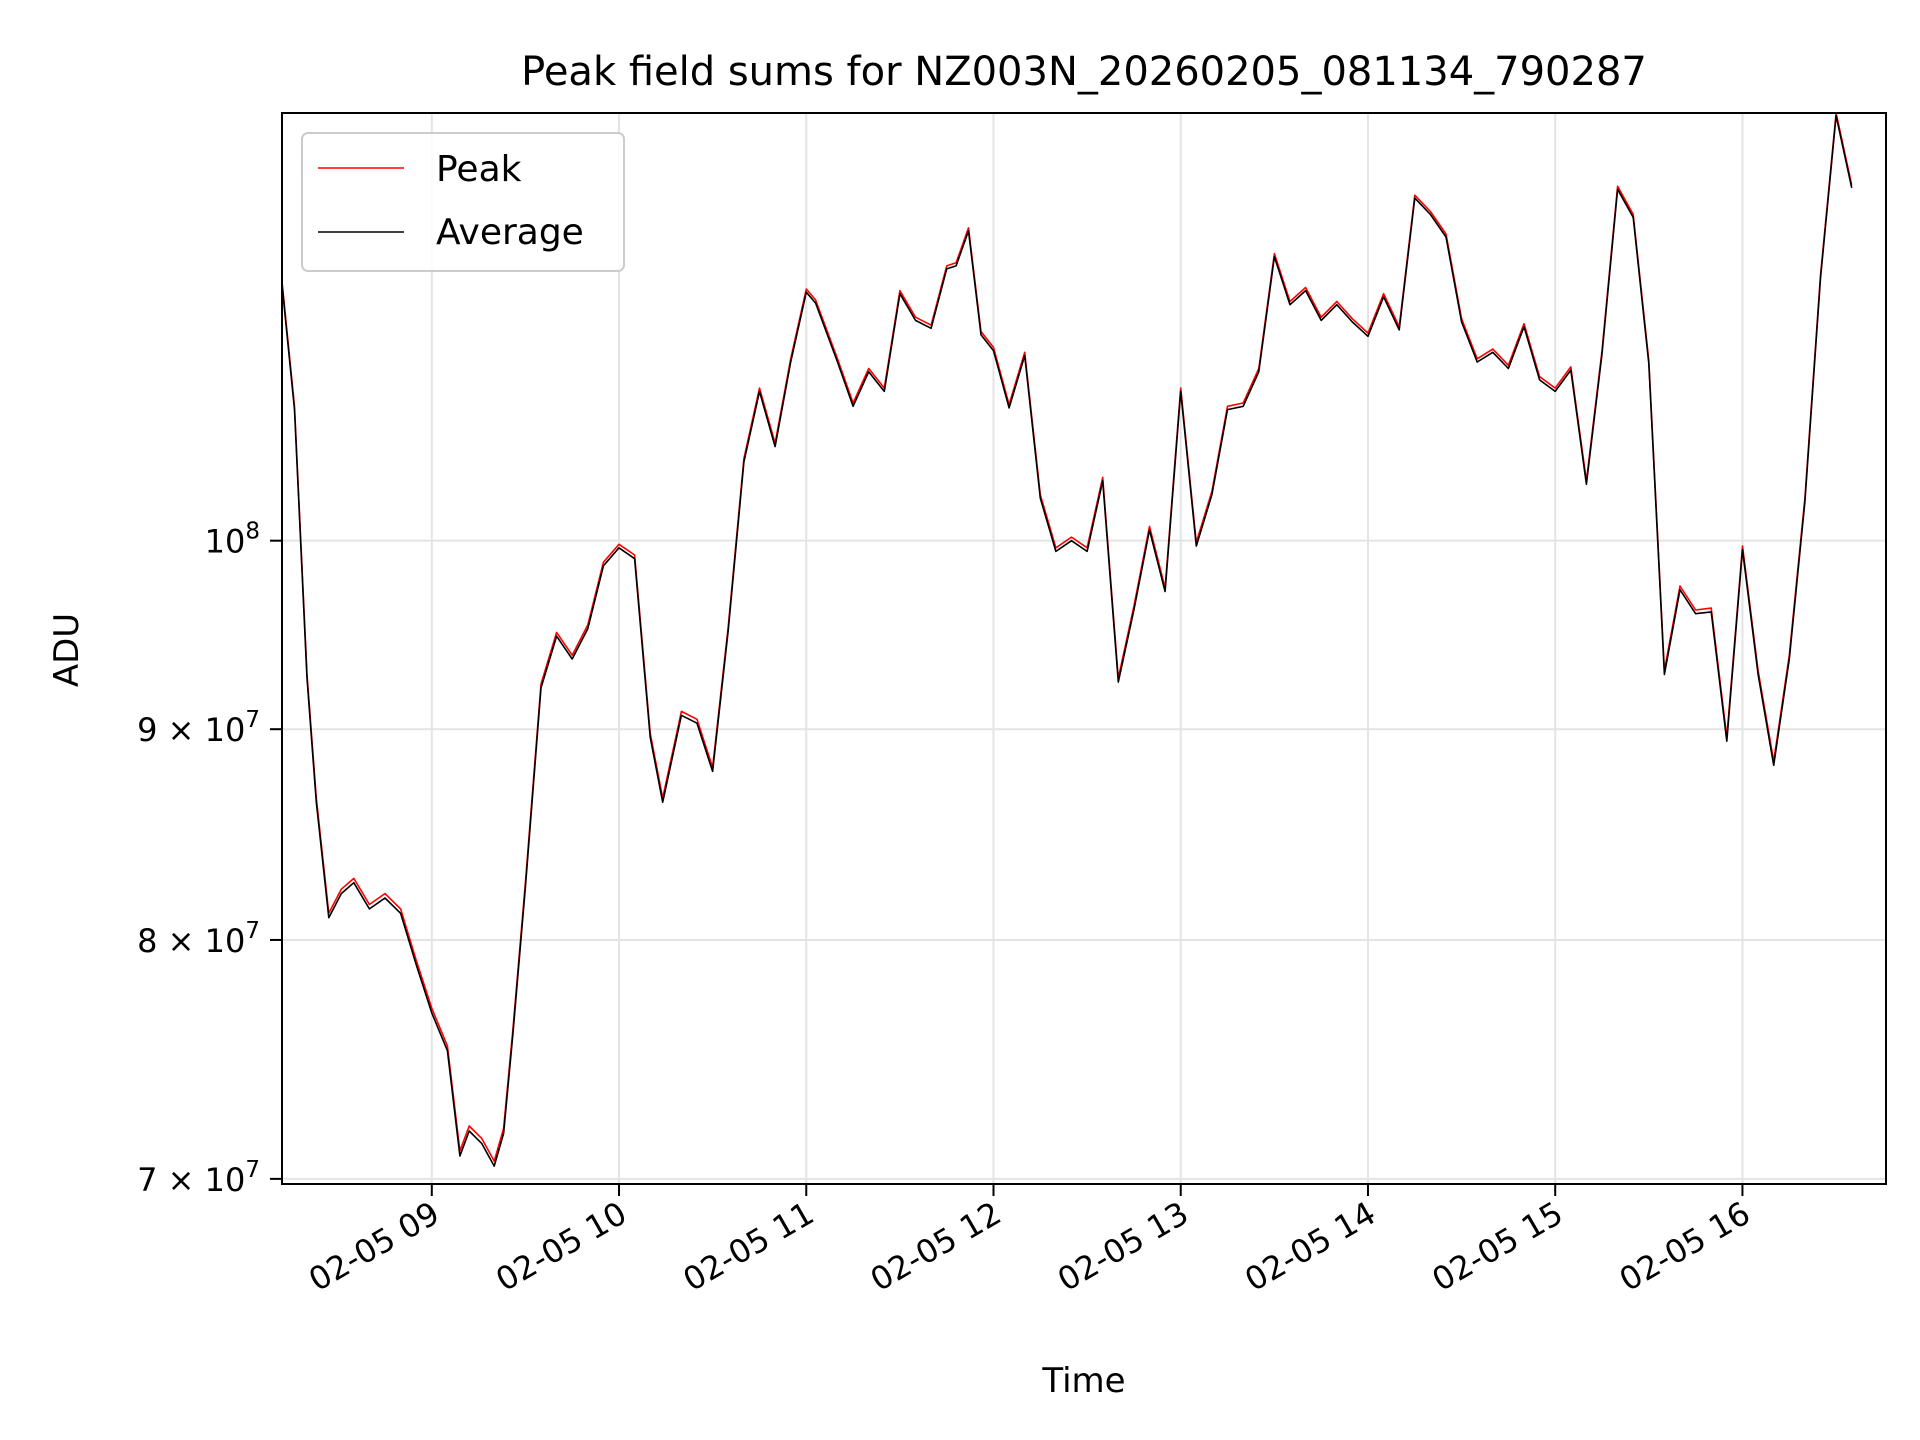  I want to click on y-tick-label: 7 × 107, so click(198, 1178).